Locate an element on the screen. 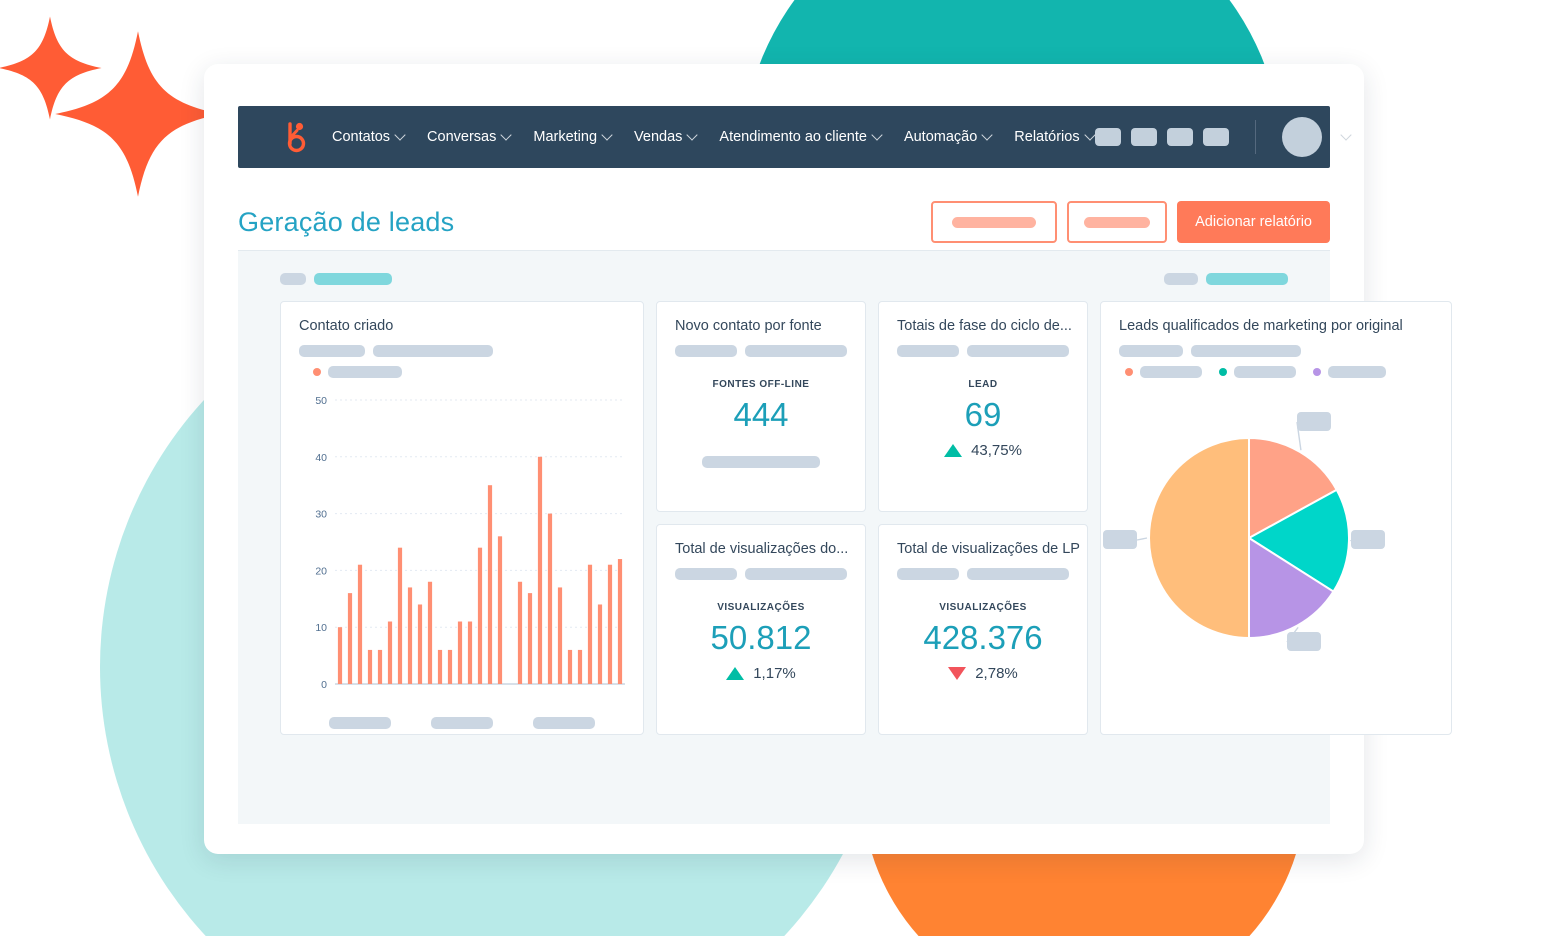 The image size is (1560, 936). nav-item-marketing: Marketing is located at coordinates (572, 137).